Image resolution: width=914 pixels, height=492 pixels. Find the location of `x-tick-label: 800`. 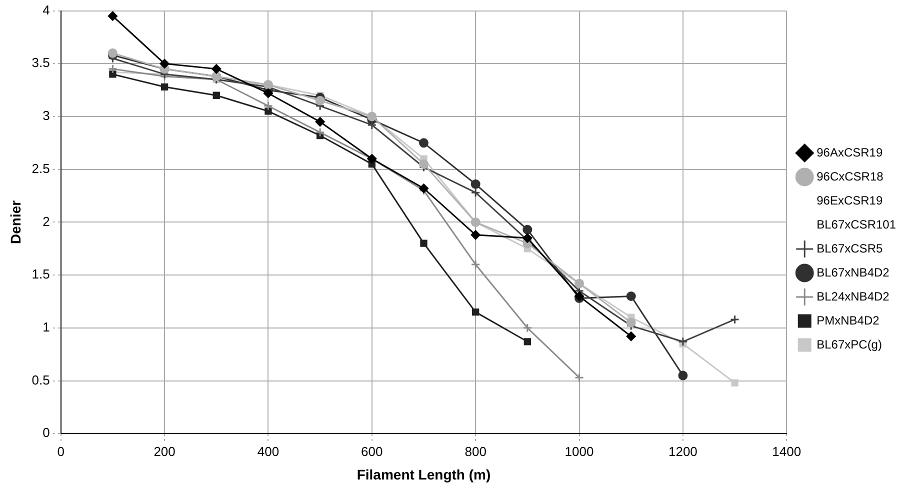

x-tick-label: 800 is located at coordinates (475, 451).